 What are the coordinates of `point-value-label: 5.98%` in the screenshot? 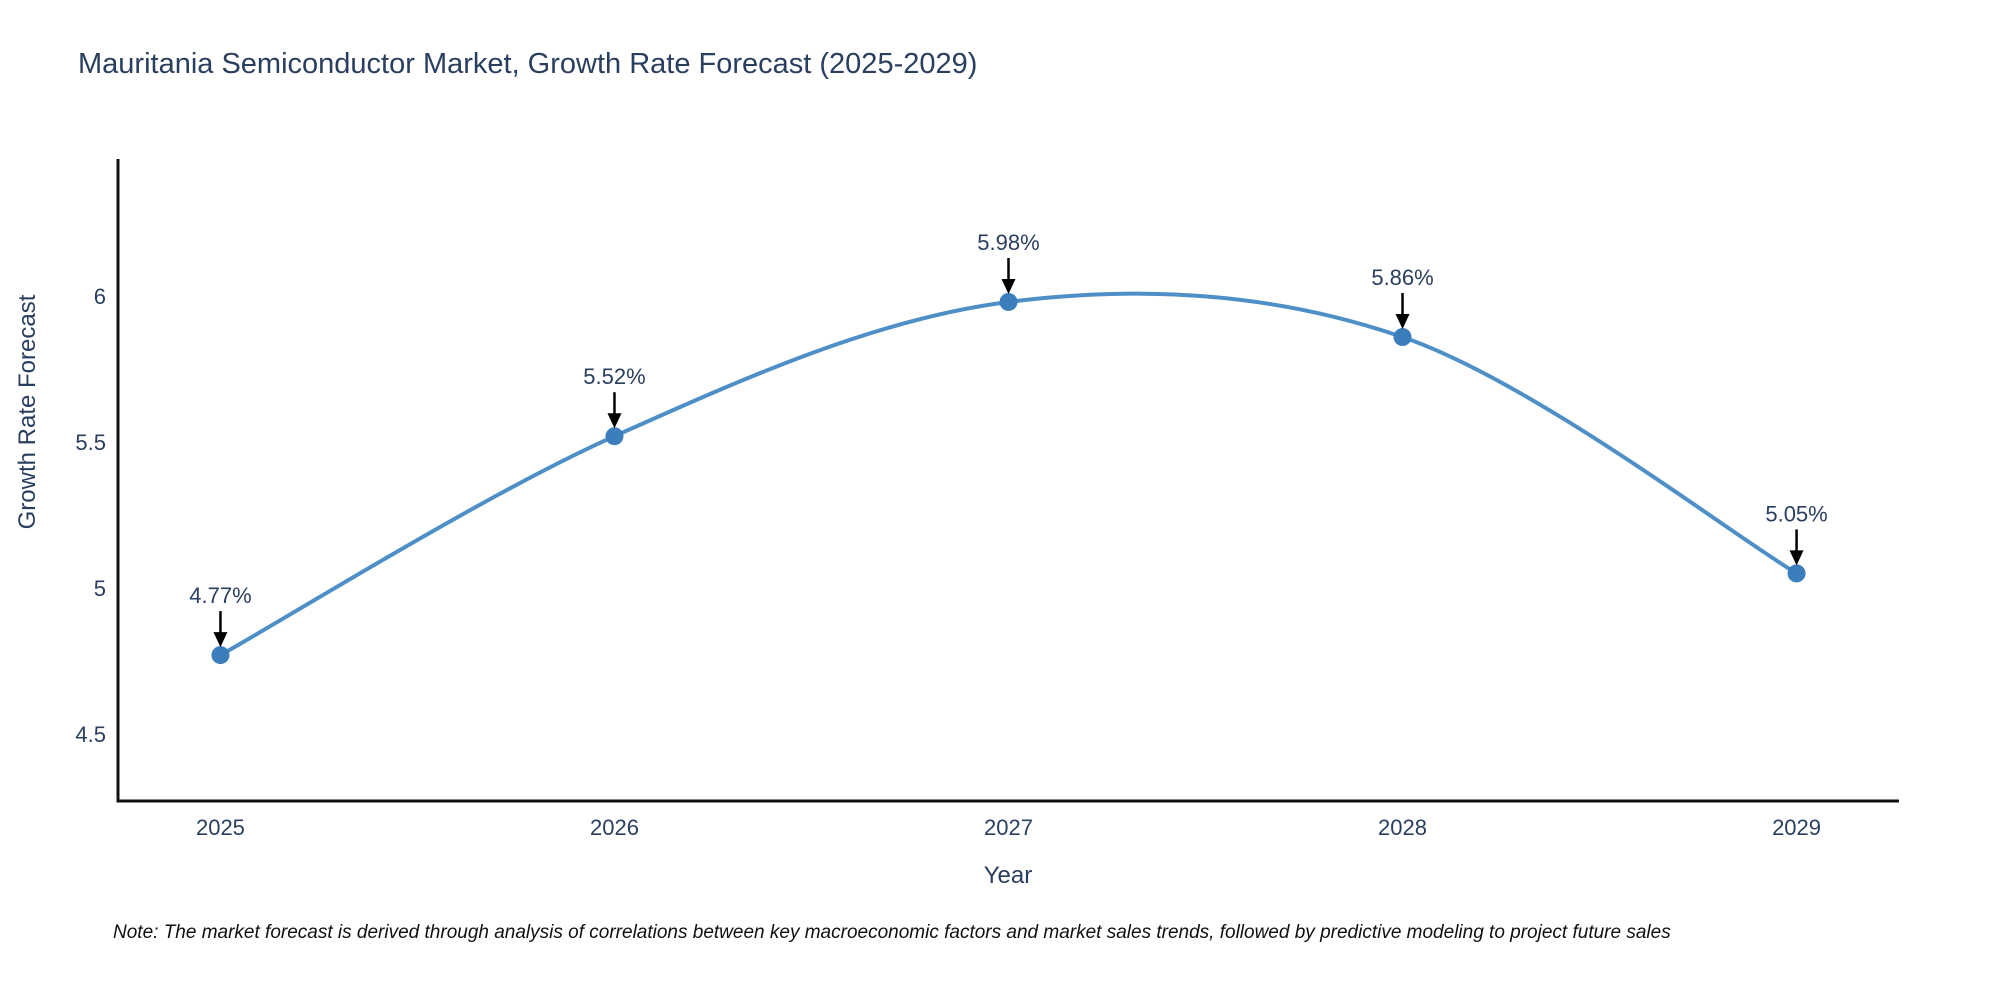 It's located at (1008, 242).